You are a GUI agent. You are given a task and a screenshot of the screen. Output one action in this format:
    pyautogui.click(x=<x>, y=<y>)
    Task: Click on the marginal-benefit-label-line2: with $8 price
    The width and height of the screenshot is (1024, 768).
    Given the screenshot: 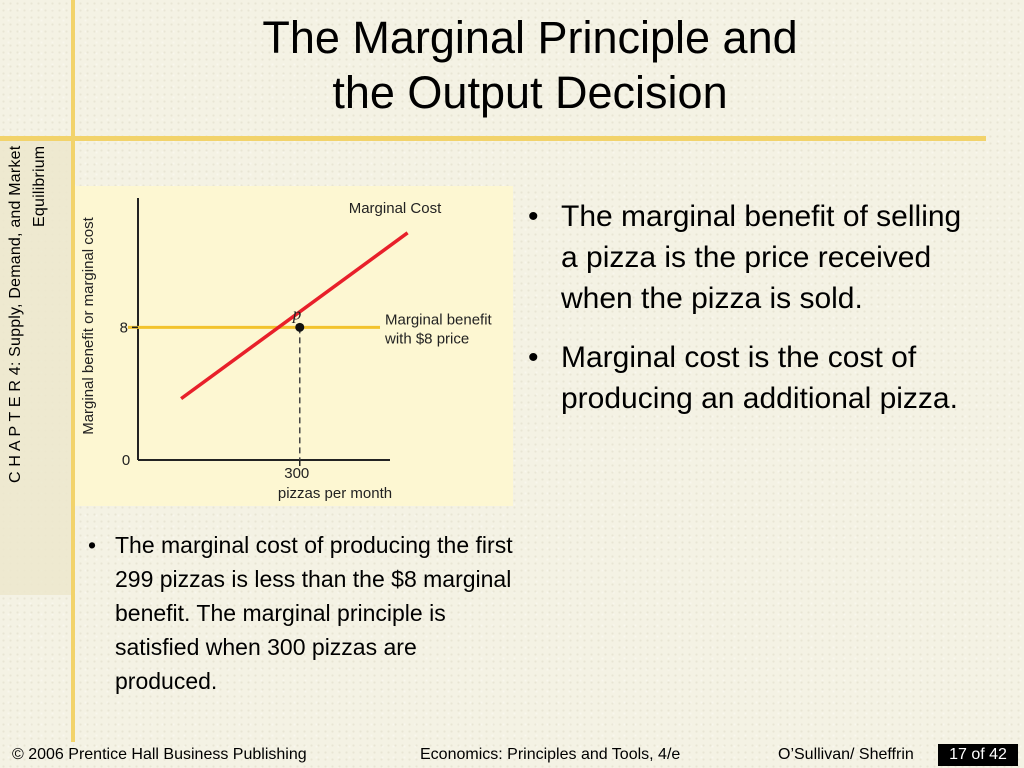 What is the action you would take?
    pyautogui.click(x=426, y=338)
    